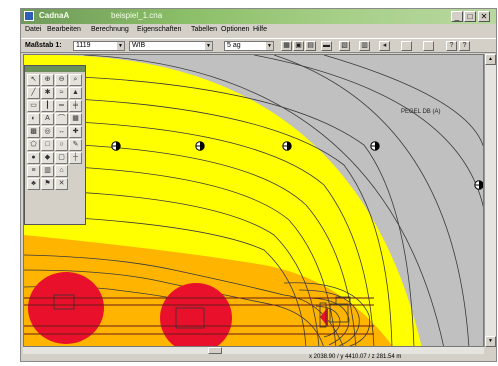 The width and height of the screenshot is (498, 366). What do you see at coordinates (75, 132) in the screenshot?
I see `symbol-icon: ✚` at bounding box center [75, 132].